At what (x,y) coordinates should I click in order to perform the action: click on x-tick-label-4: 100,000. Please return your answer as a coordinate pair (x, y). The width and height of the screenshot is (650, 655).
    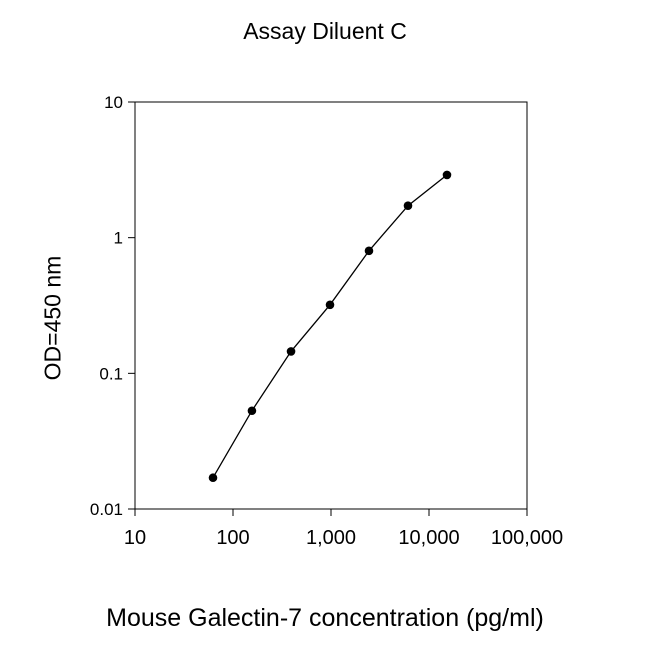
    Looking at the image, I should click on (527, 538).